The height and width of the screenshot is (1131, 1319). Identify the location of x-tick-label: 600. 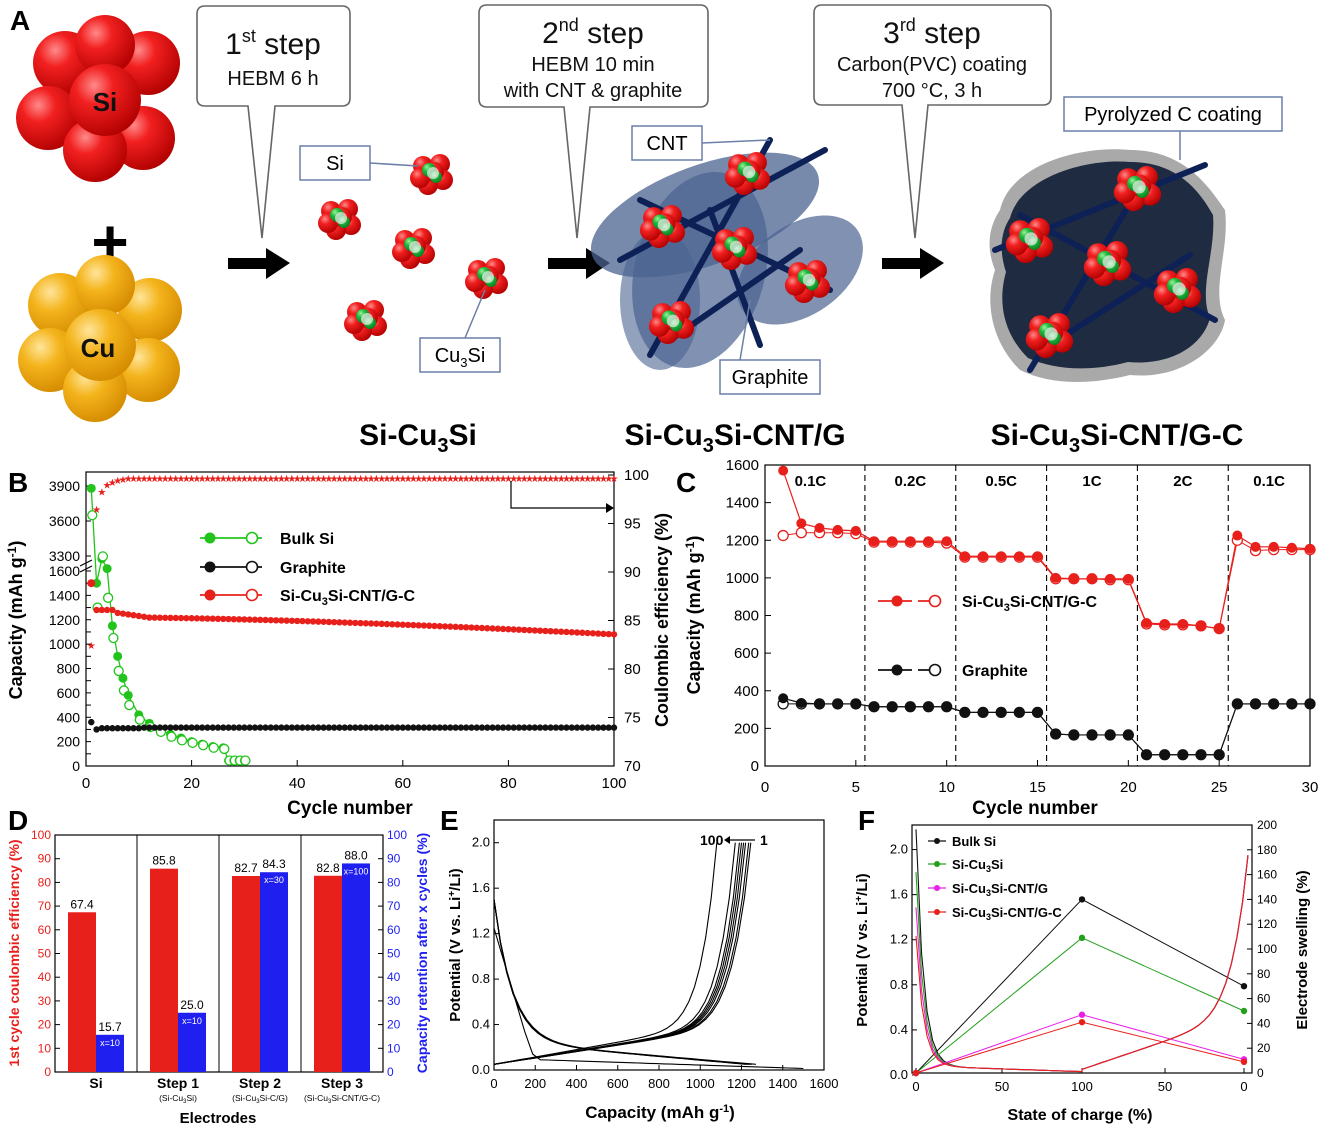
(618, 1083).